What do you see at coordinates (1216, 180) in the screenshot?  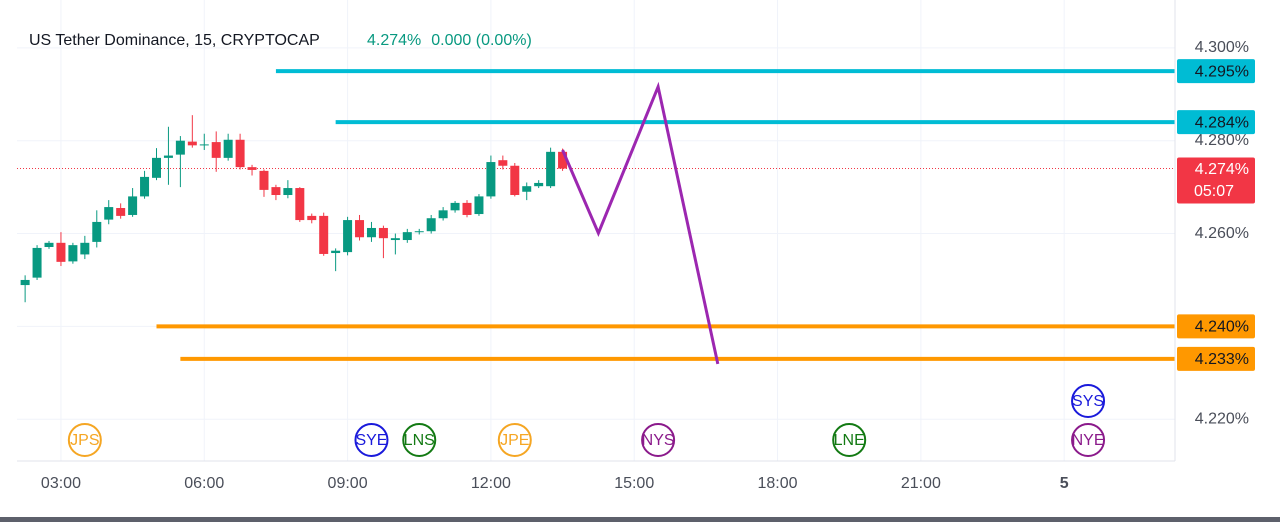 I see `last-price-box` at bounding box center [1216, 180].